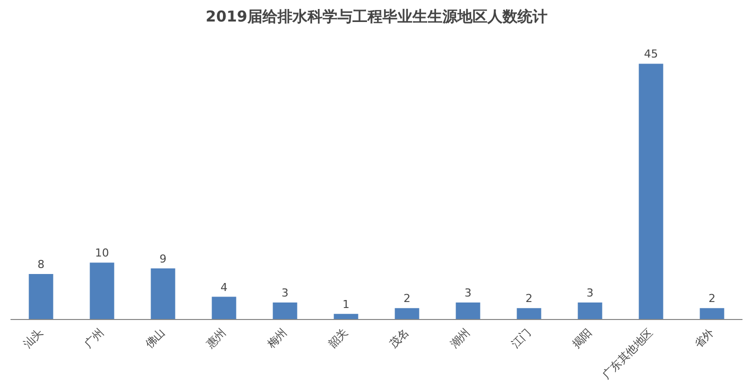 The height and width of the screenshot is (389, 752). I want to click on x-tick-label: 江门, so click(521, 338).